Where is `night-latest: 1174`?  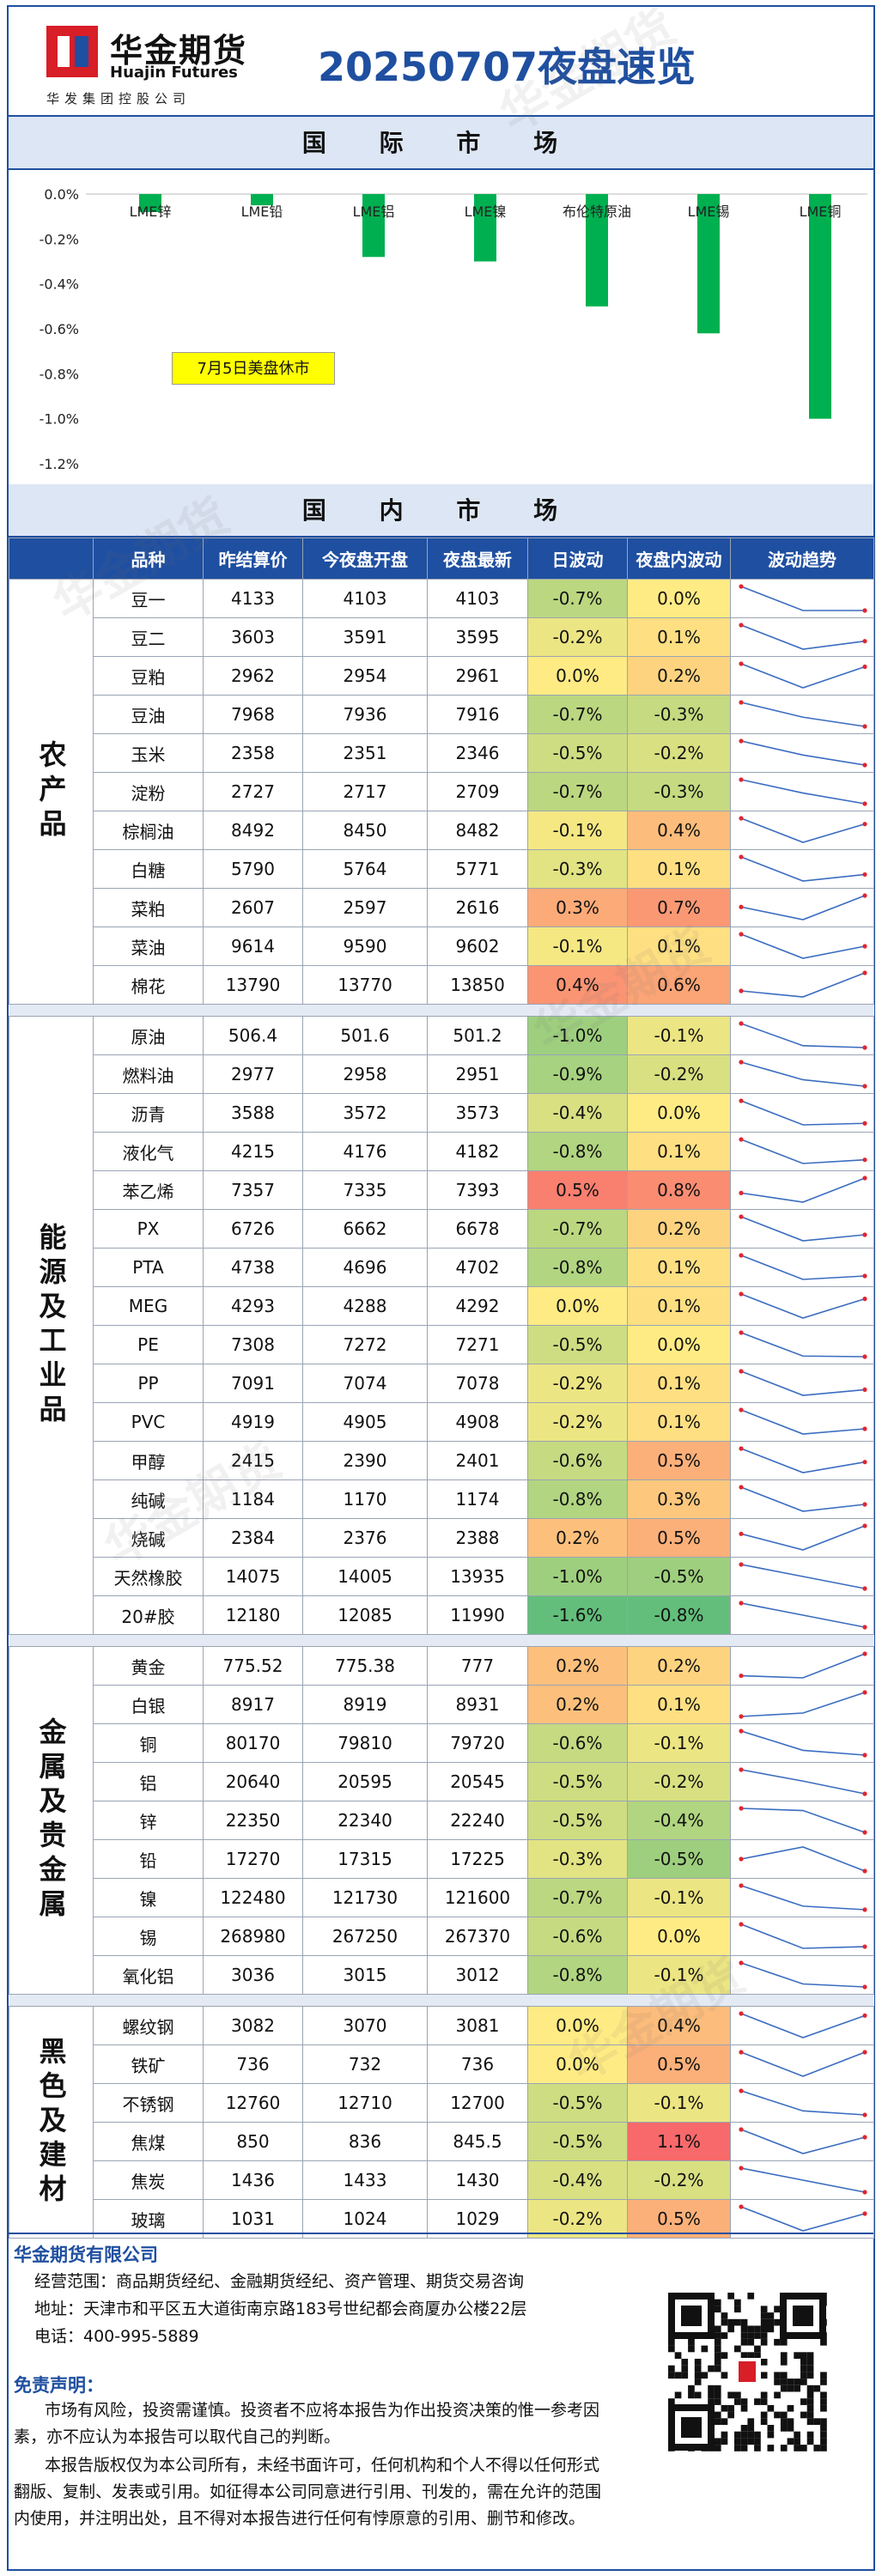
night-latest: 1174 is located at coordinates (477, 1499).